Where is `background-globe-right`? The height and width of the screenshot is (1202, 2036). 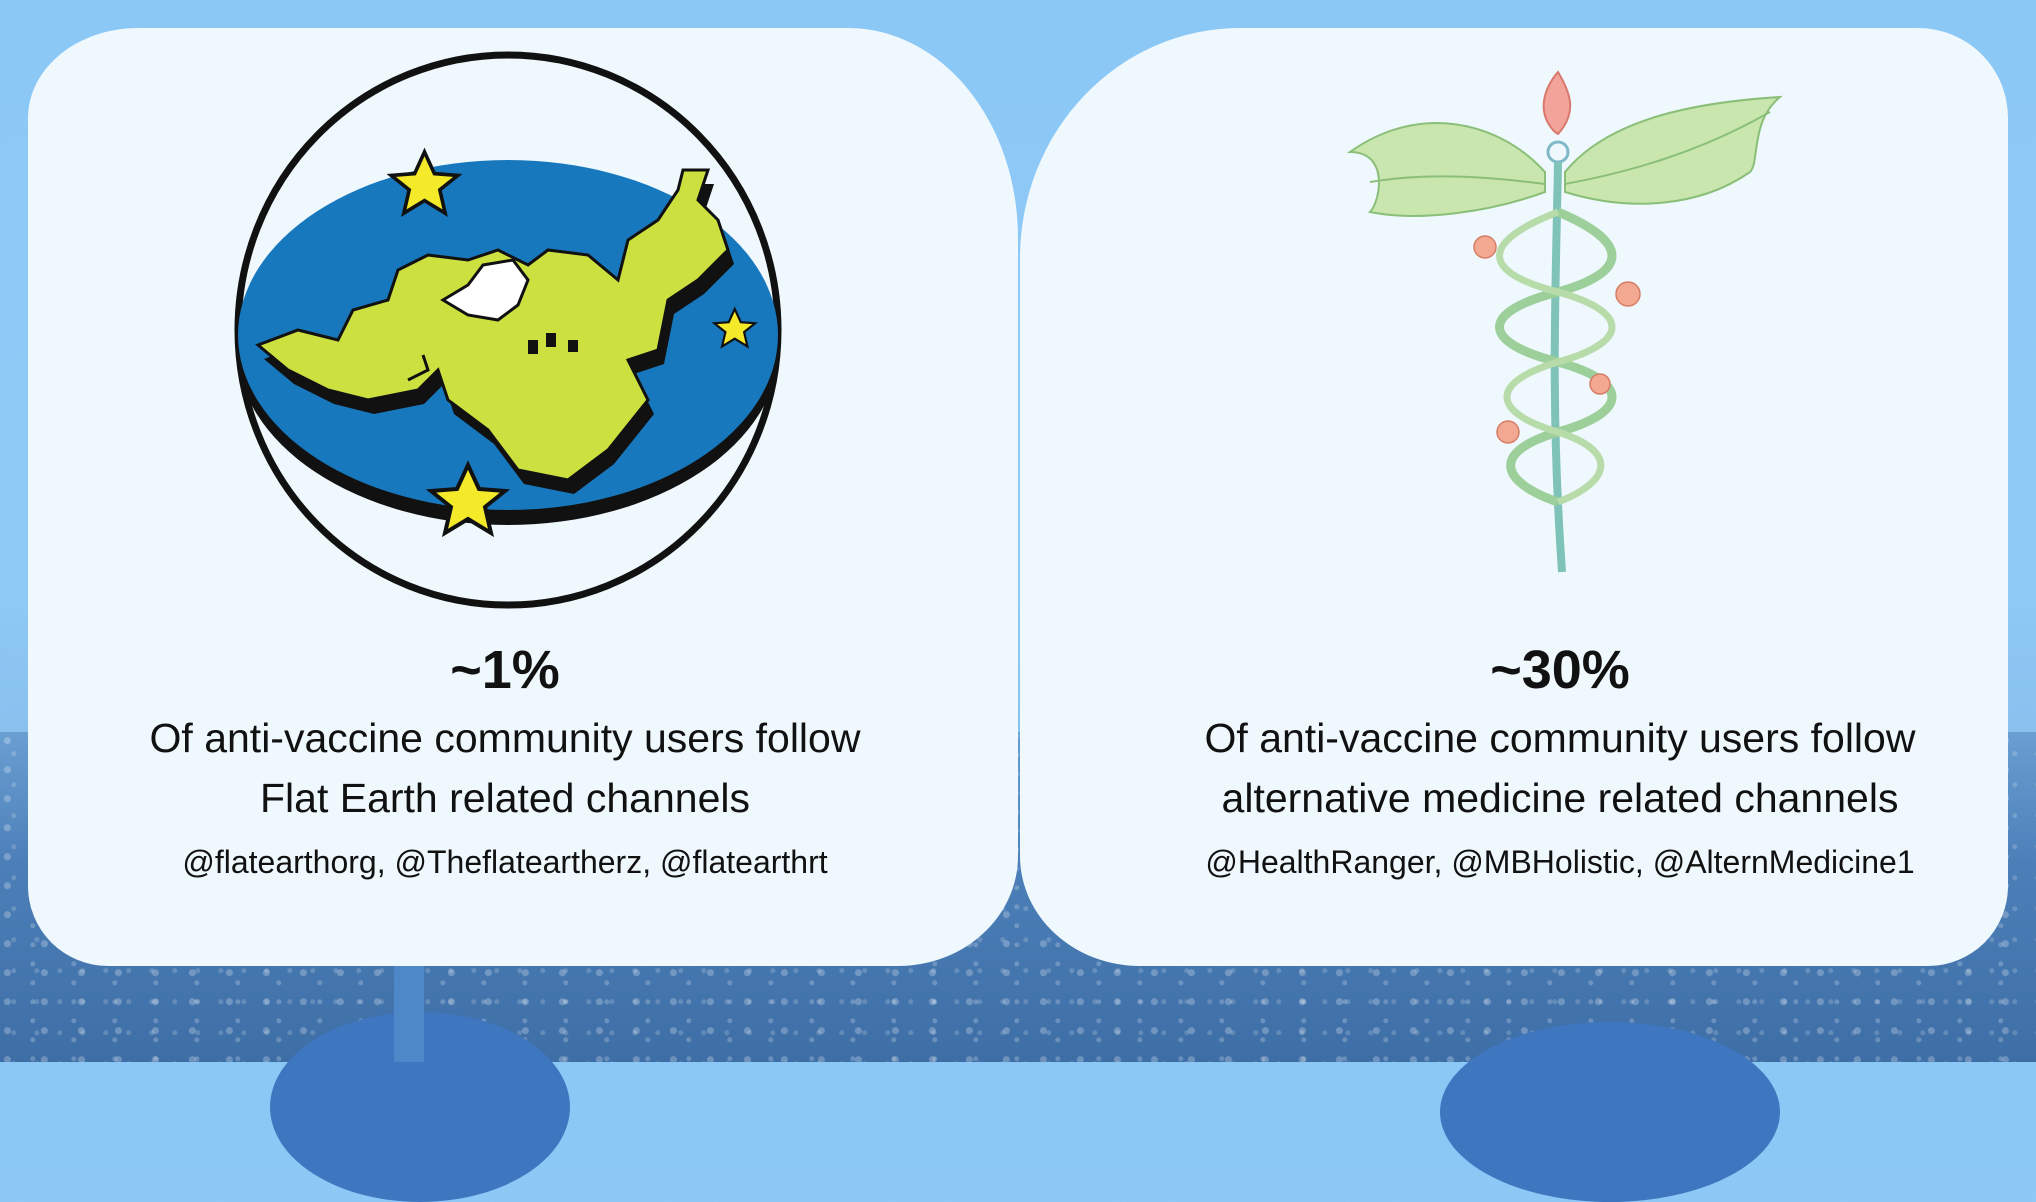 background-globe-right is located at coordinates (1610, 1112).